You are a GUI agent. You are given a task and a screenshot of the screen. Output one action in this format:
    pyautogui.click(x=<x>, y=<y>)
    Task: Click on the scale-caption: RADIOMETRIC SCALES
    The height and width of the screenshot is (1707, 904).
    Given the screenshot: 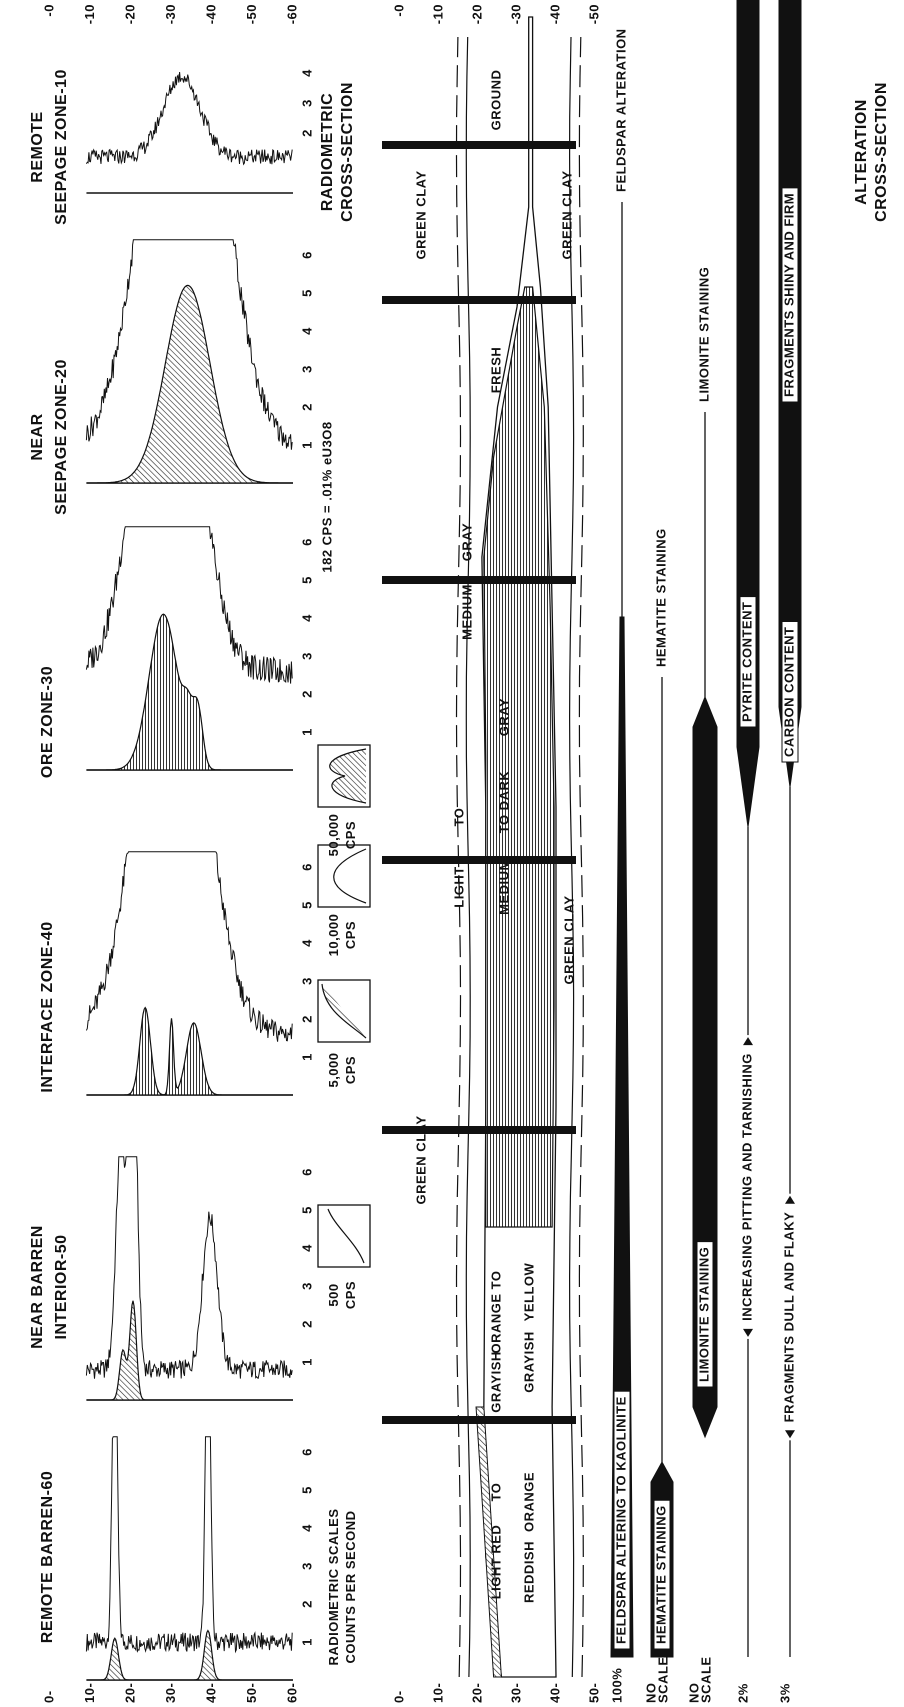 What is the action you would take?
    pyautogui.click(x=333, y=1586)
    